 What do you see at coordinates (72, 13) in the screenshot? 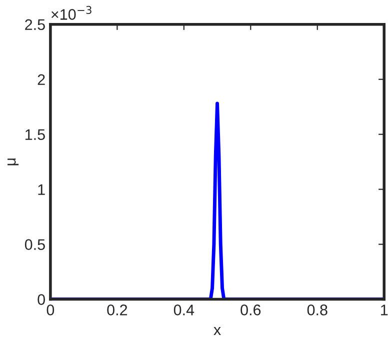
I see `text: ×10$^{−3}$` at bounding box center [72, 13].